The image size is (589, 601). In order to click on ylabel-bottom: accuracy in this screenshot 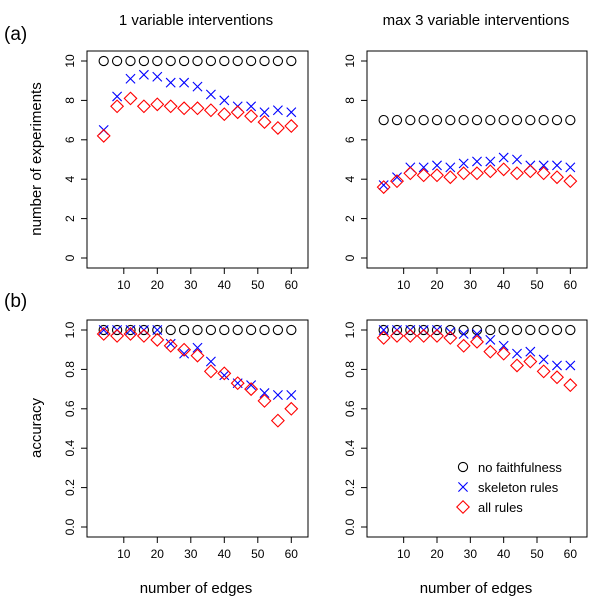, I will do `click(36, 427)`.